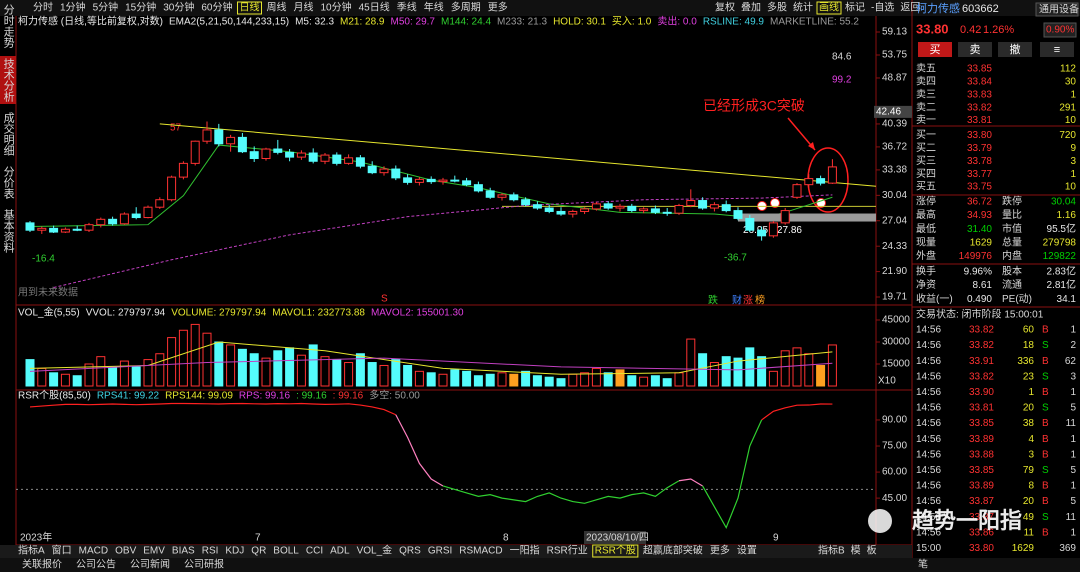 The image size is (1080, 572). What do you see at coordinates (440, 551) in the screenshot?
I see `indicator-tab: GRSI` at bounding box center [440, 551].